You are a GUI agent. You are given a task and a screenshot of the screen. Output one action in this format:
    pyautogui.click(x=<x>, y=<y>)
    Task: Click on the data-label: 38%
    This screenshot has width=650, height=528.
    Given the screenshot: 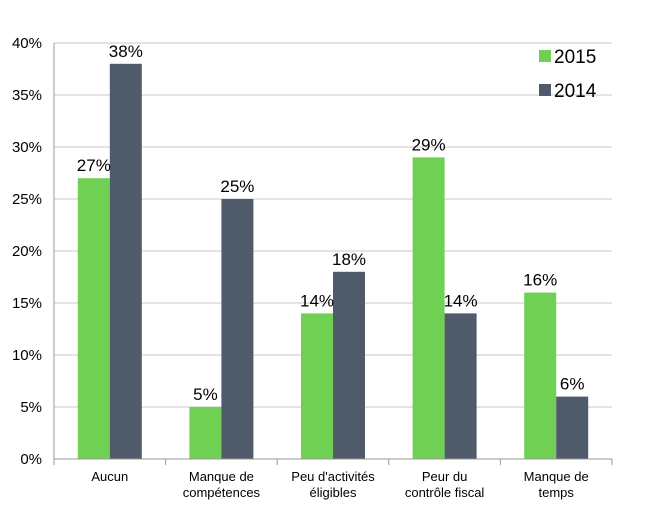 What is the action you would take?
    pyautogui.click(x=126, y=51)
    